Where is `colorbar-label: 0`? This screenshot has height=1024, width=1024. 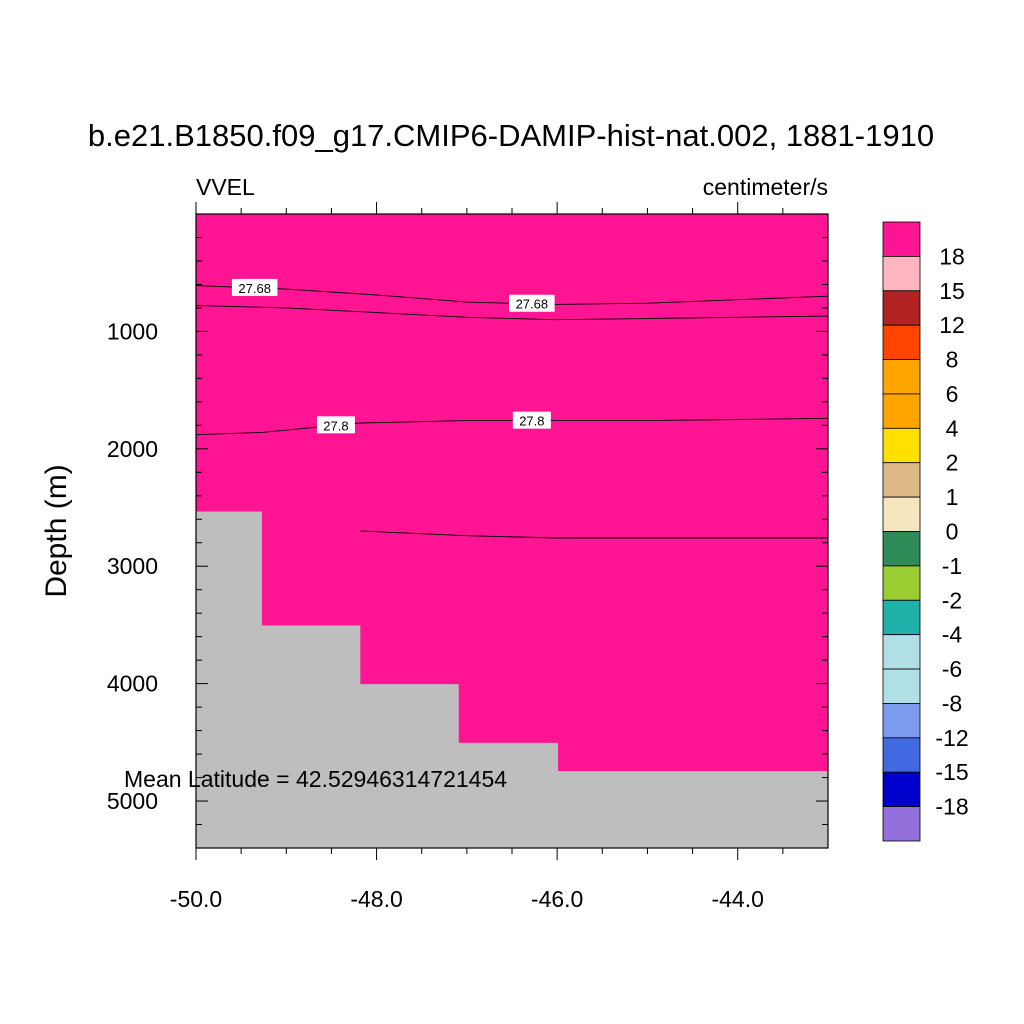
colorbar-label: 0 is located at coordinates (952, 532).